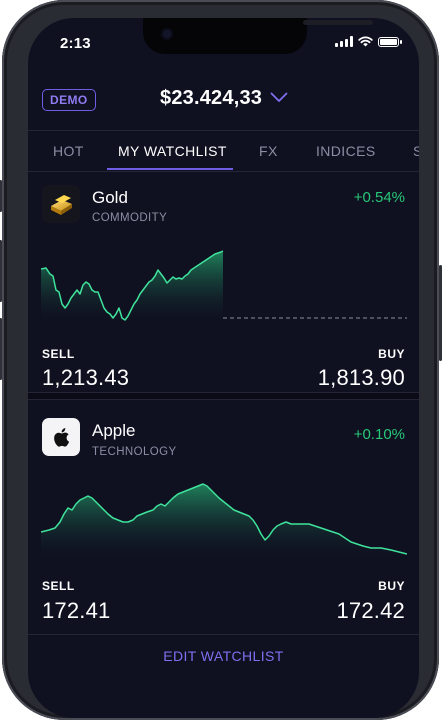  Describe the element at coordinates (170, 169) in the screenshot. I see `active-tab-indicator` at that location.